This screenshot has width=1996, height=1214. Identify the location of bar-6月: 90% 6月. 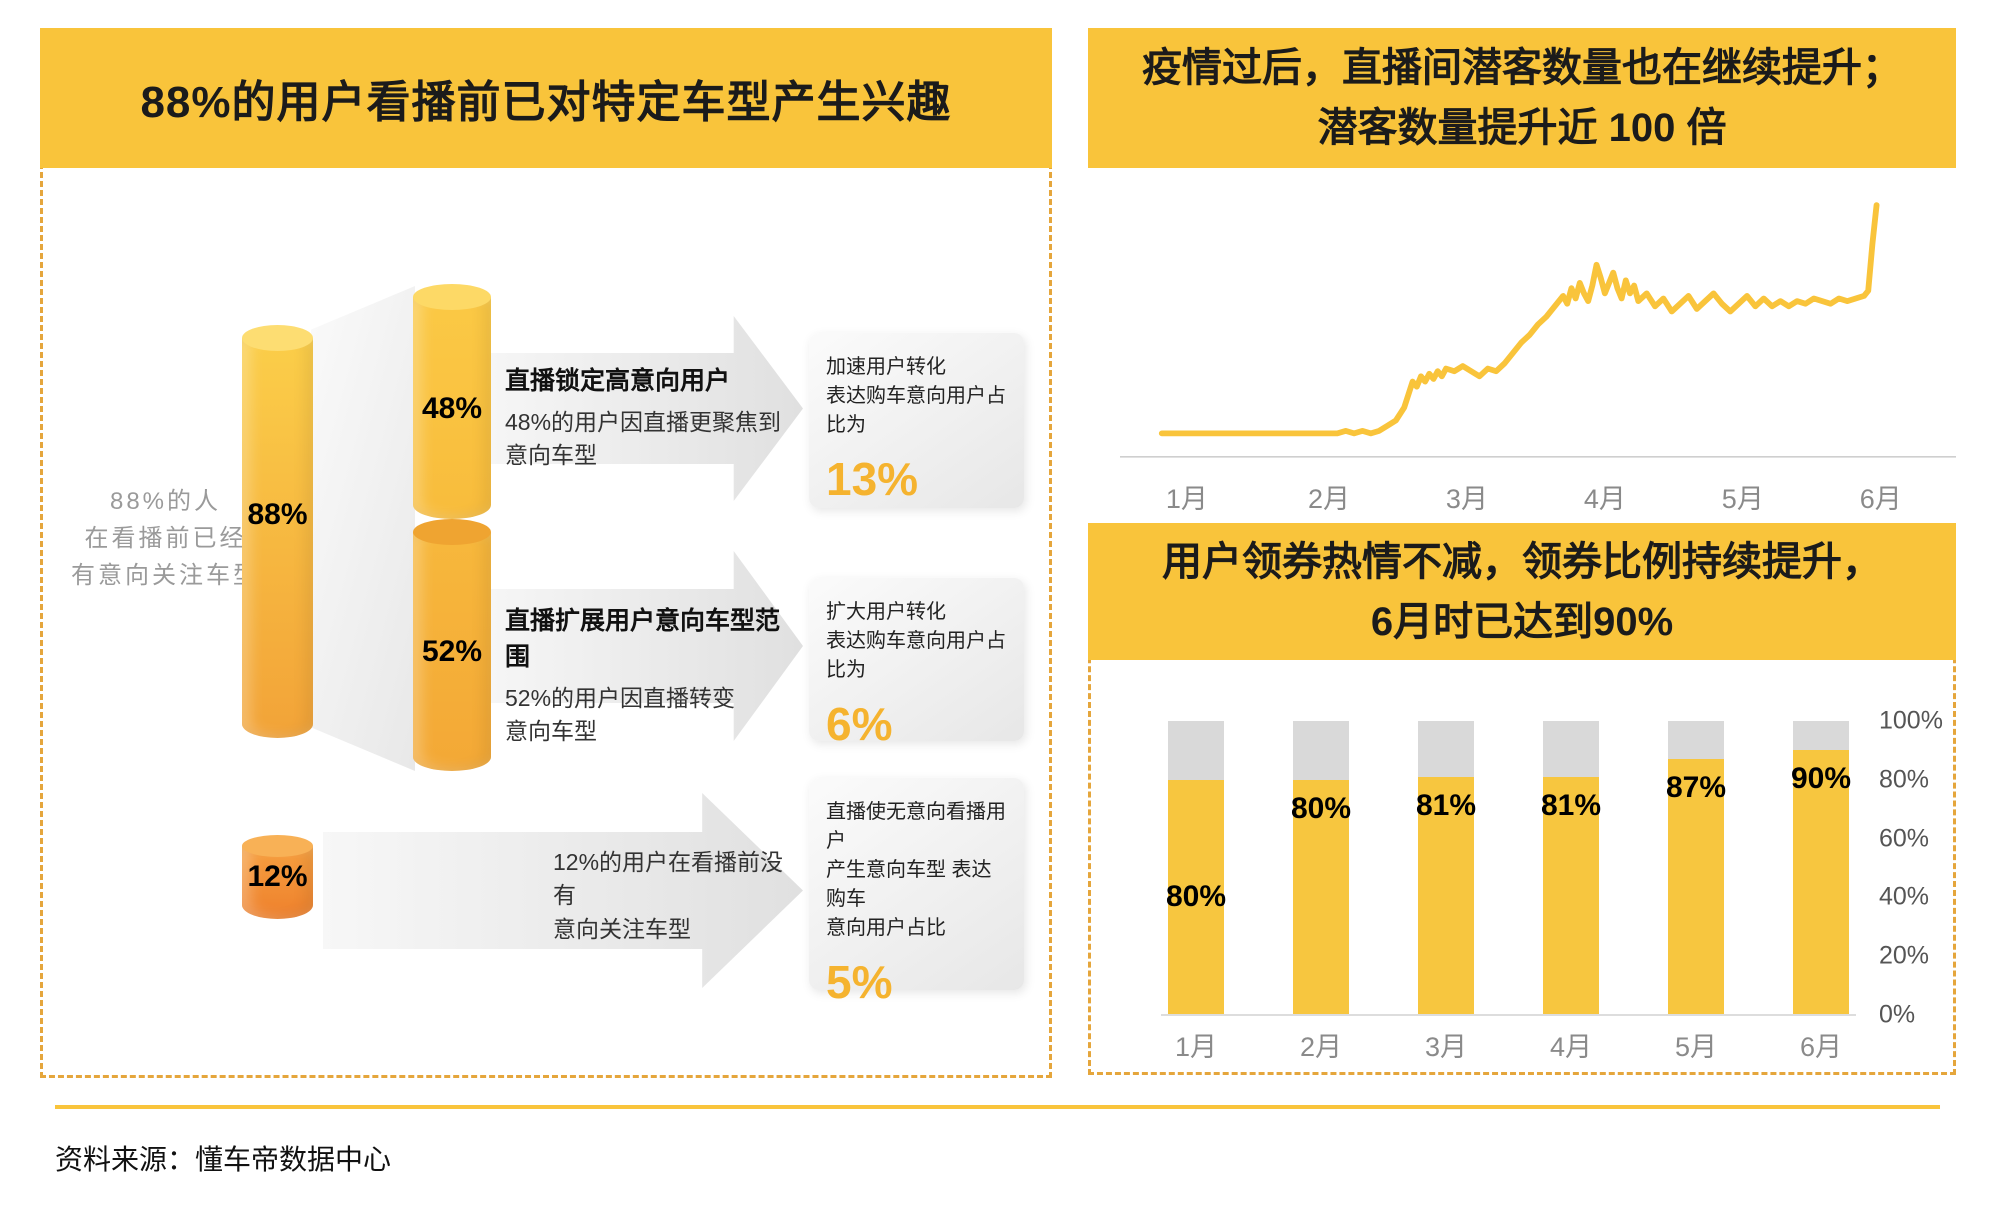
(1821, 891).